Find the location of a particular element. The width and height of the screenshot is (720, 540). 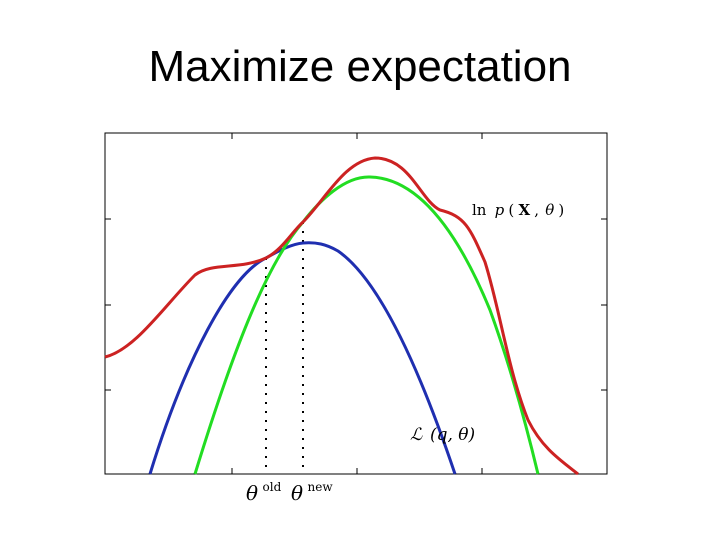

label-comma: , is located at coordinates (536, 210).